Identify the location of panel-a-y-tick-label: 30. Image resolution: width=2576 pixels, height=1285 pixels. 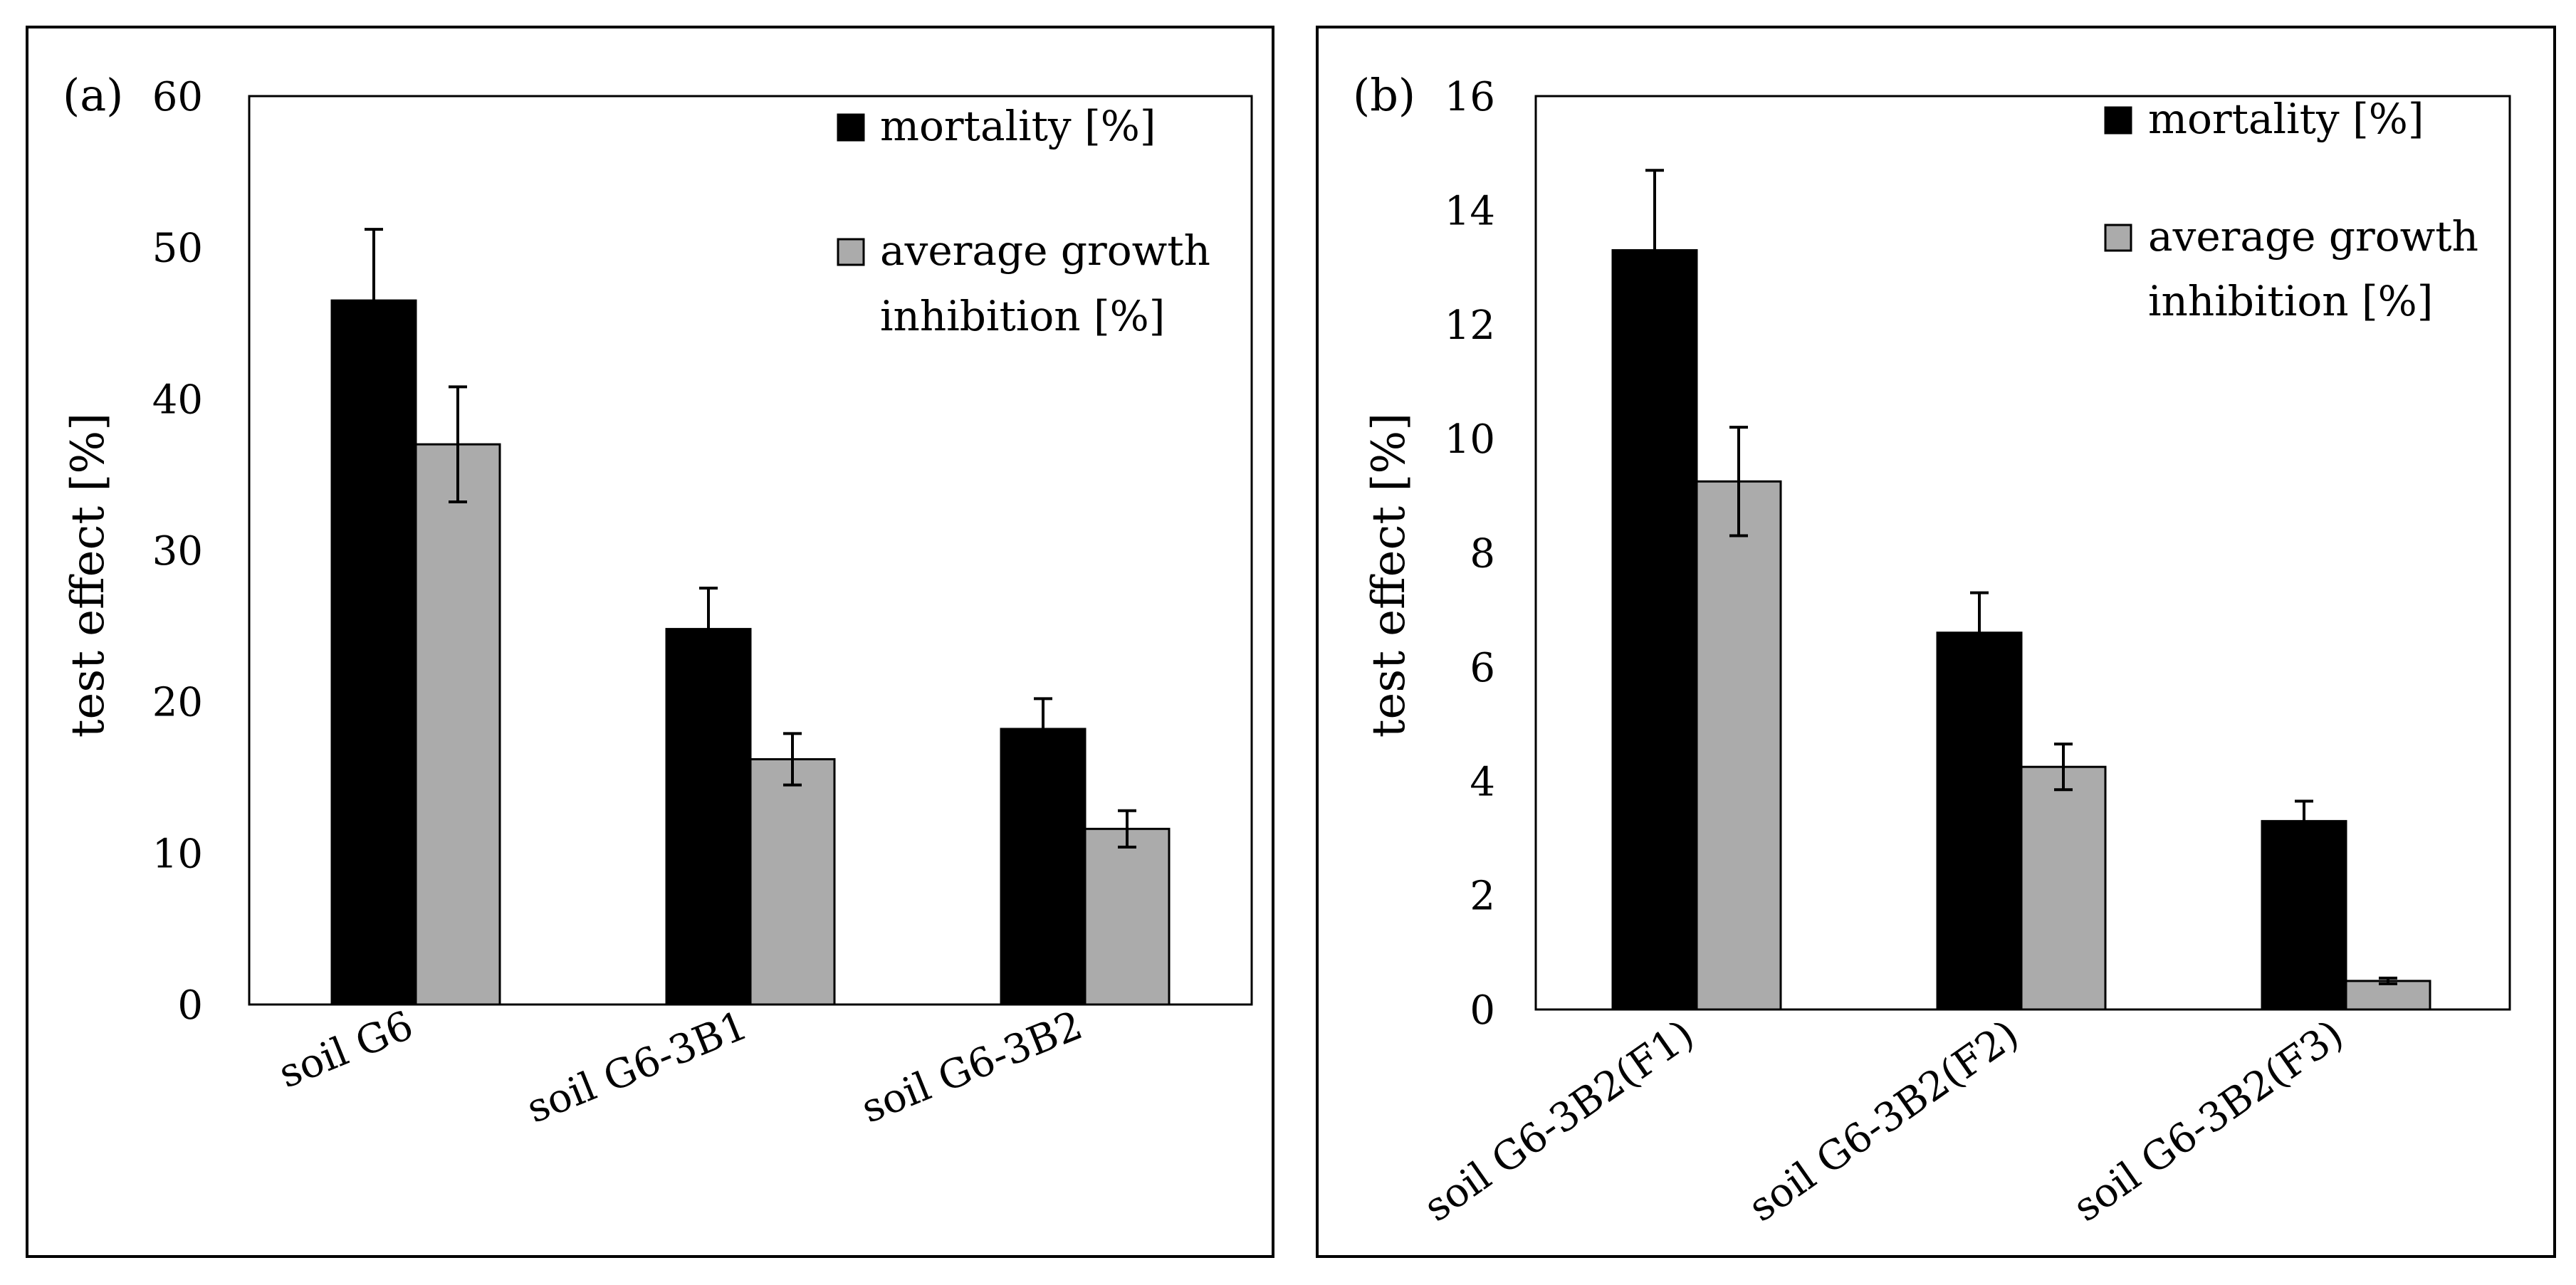
(177, 551).